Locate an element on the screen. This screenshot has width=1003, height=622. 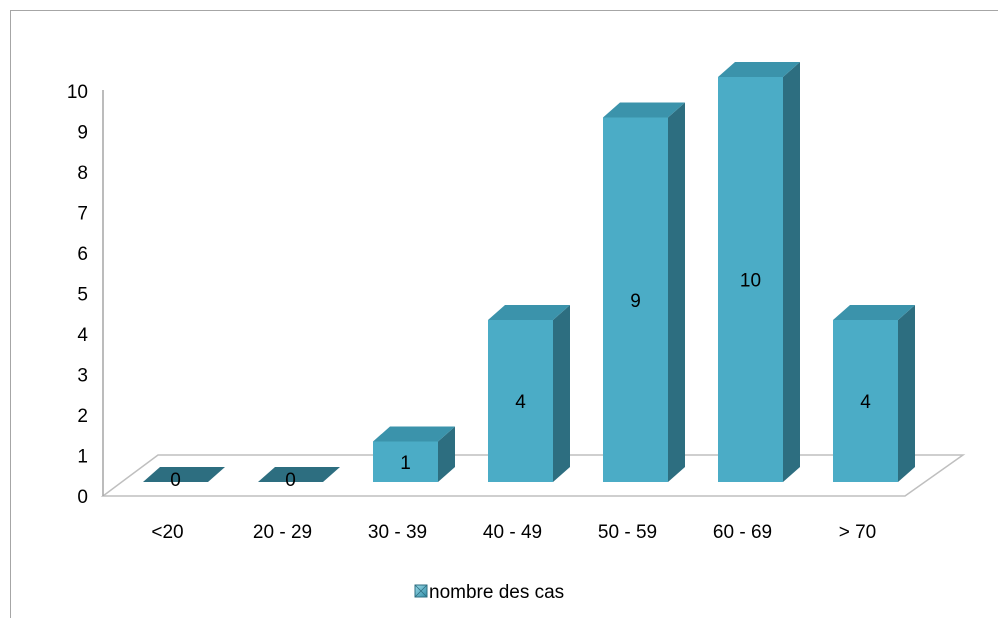
data-label: 10 is located at coordinates (750, 281).